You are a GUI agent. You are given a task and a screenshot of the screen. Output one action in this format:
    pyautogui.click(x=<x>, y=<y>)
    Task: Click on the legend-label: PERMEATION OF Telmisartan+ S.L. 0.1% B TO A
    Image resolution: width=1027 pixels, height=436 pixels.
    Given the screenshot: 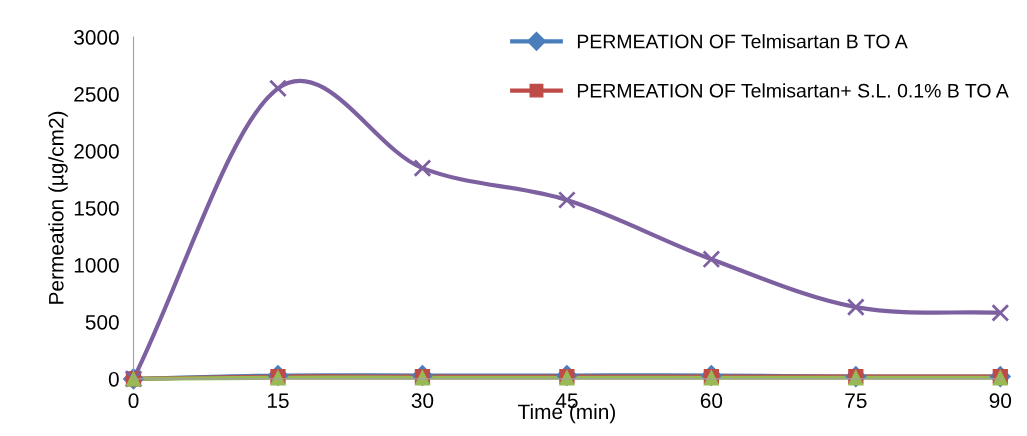 What is the action you would take?
    pyautogui.click(x=793, y=90)
    